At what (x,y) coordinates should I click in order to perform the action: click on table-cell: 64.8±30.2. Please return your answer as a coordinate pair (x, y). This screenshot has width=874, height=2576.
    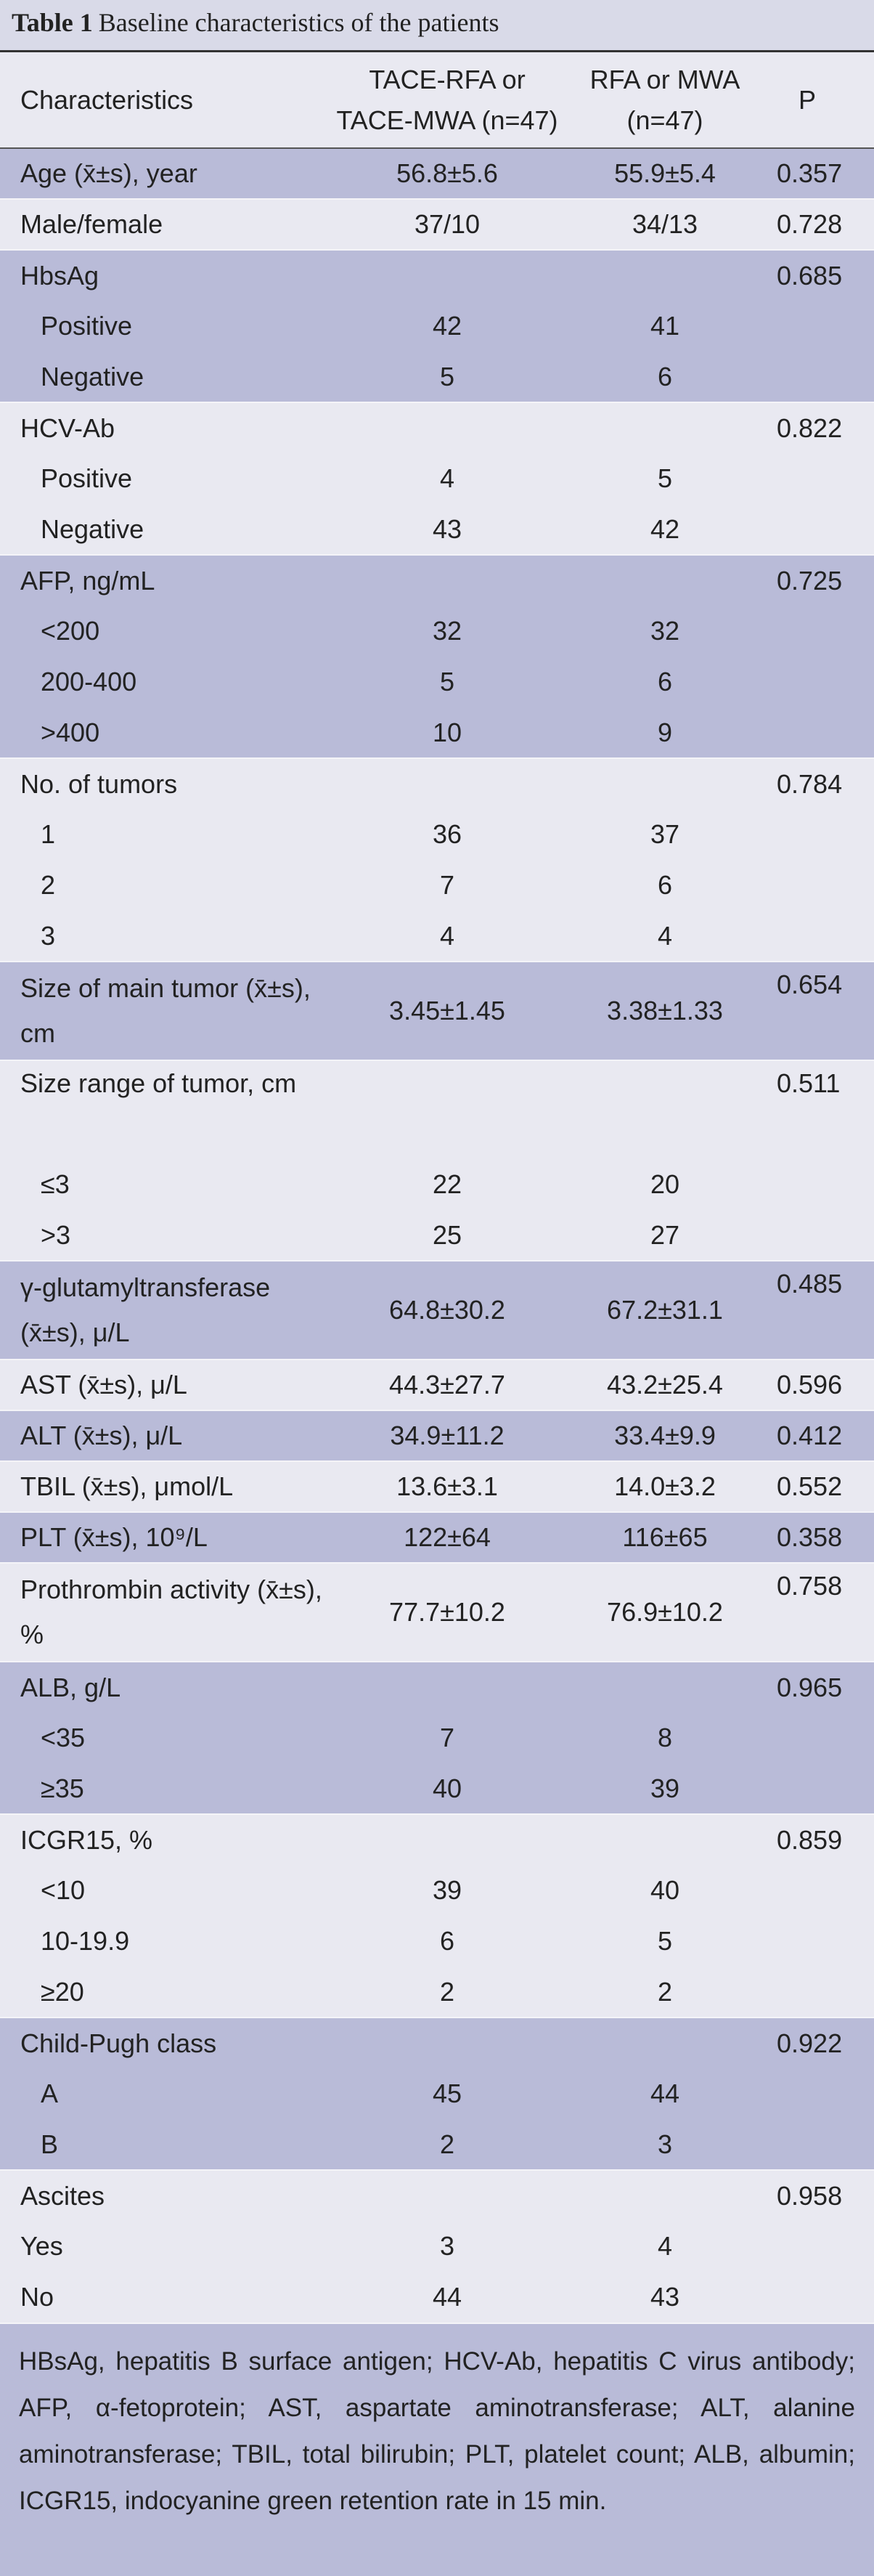
    Looking at the image, I should click on (447, 1310).